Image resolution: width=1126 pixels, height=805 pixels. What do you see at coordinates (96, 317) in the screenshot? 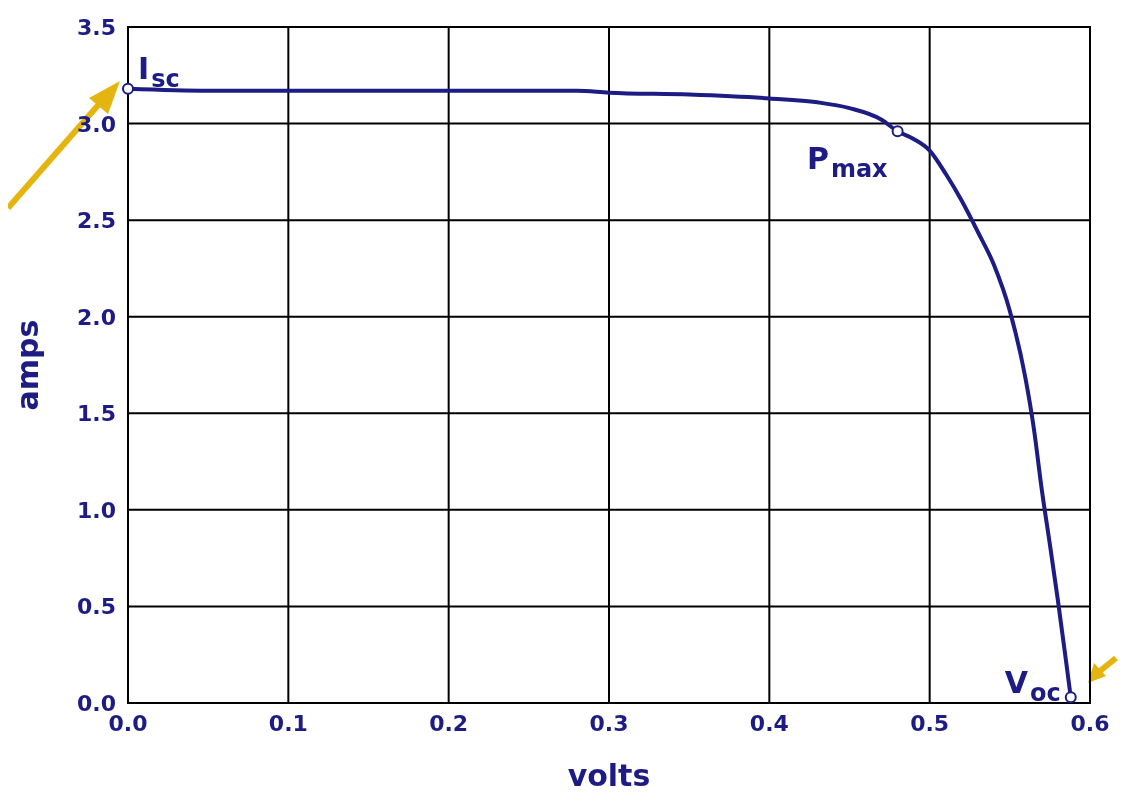
I see `y-tick-label: 2.0` at bounding box center [96, 317].